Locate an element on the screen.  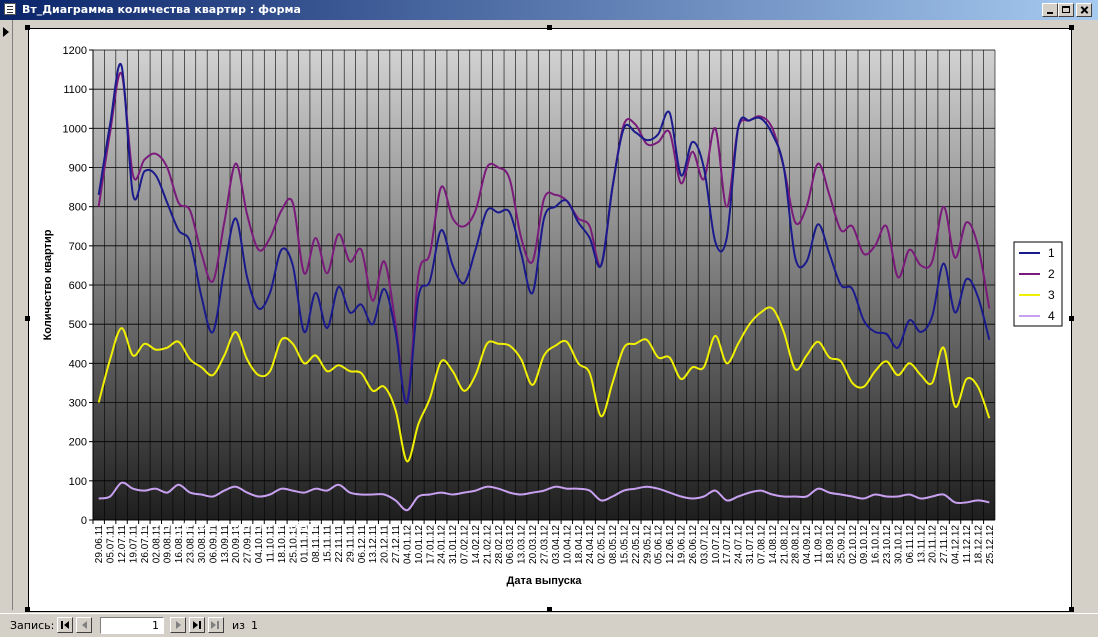
x-tick-label: 29.06.11 is located at coordinates (99, 544).